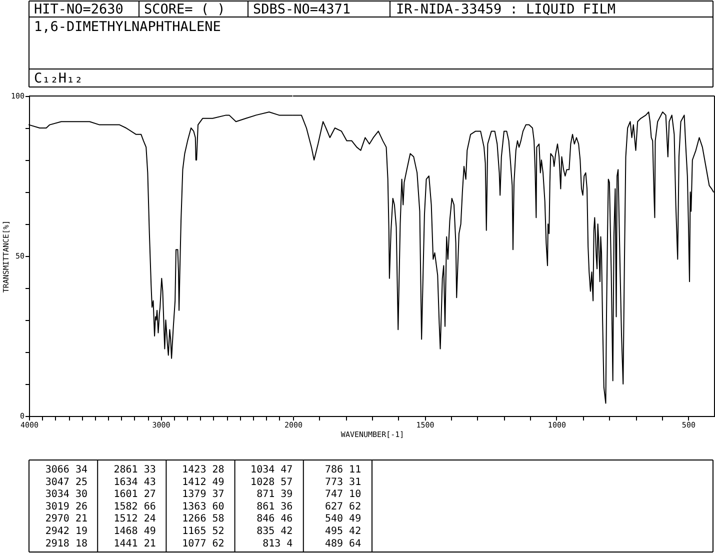 Image resolution: width=715 pixels, height=553 pixels. What do you see at coordinates (127, 27) in the screenshot?
I see `chart-title: 1,6-DIMETHYLNAPHTHALENE` at bounding box center [127, 27].